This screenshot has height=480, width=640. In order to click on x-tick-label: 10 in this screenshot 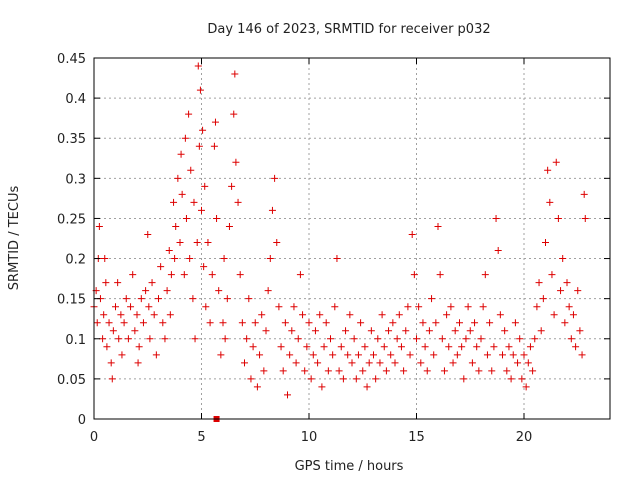, I will do `click(309, 437)`.